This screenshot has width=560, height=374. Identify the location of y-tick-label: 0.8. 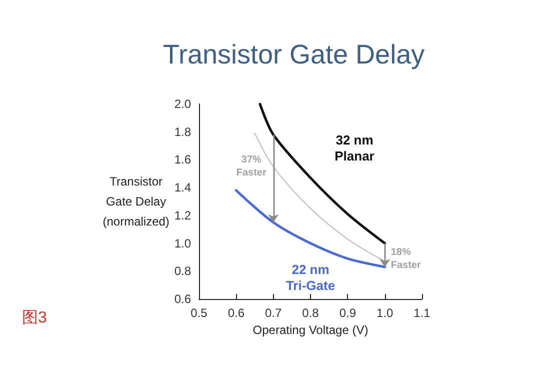
(183, 271).